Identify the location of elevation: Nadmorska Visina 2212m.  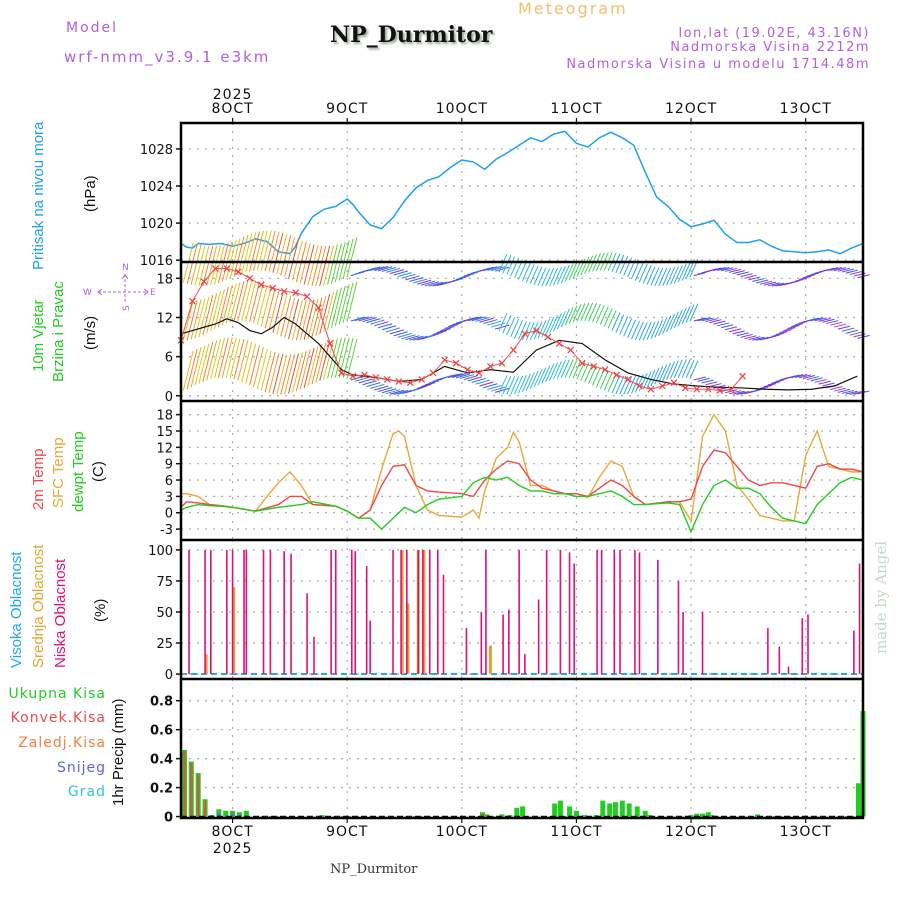
(770, 47).